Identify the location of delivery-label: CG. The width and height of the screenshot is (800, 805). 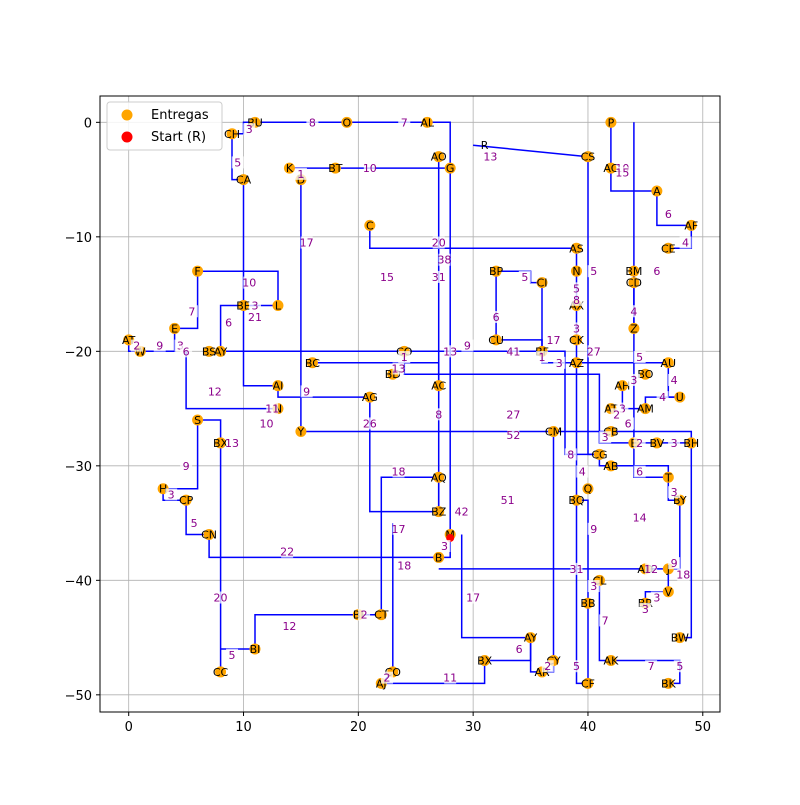
(599, 454).